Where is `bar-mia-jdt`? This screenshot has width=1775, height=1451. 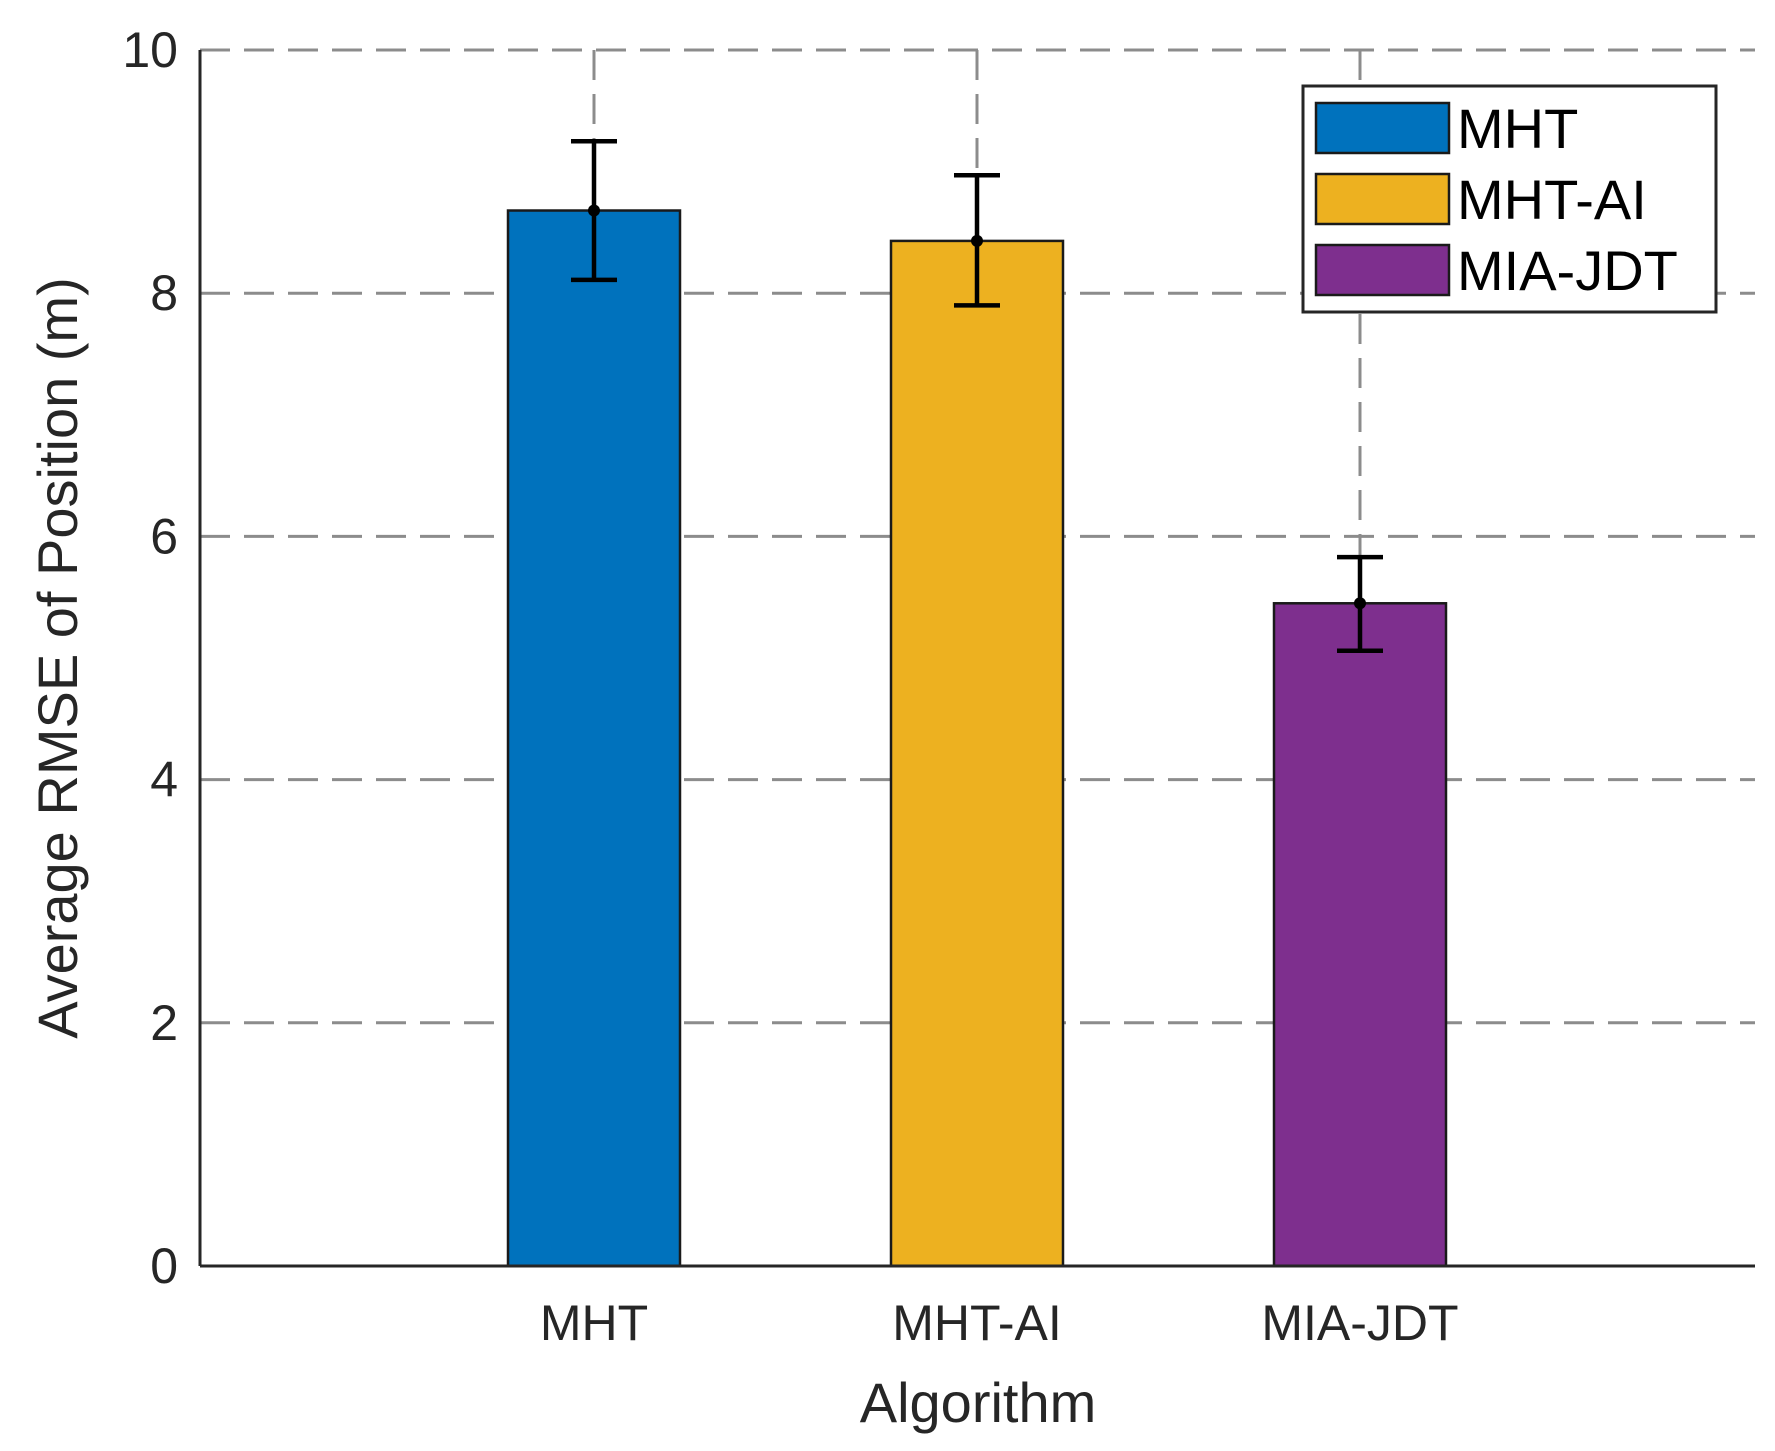
bar-mia-jdt is located at coordinates (1360, 935).